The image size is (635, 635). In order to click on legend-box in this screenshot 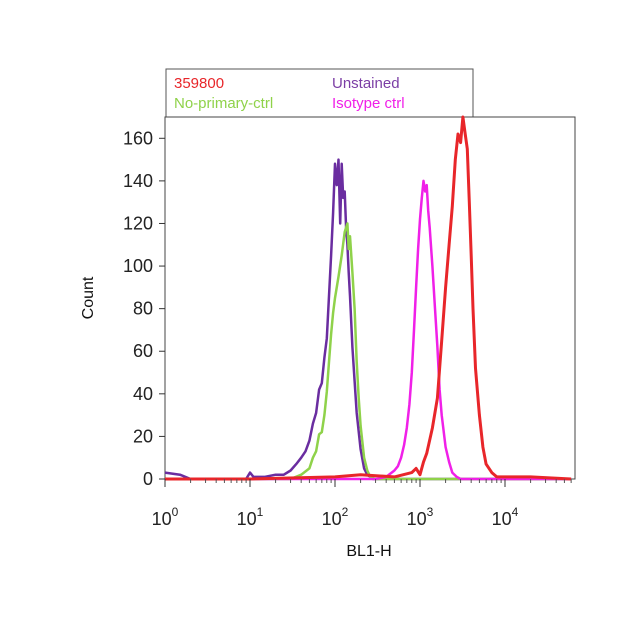, I will do `click(319, 93)`.